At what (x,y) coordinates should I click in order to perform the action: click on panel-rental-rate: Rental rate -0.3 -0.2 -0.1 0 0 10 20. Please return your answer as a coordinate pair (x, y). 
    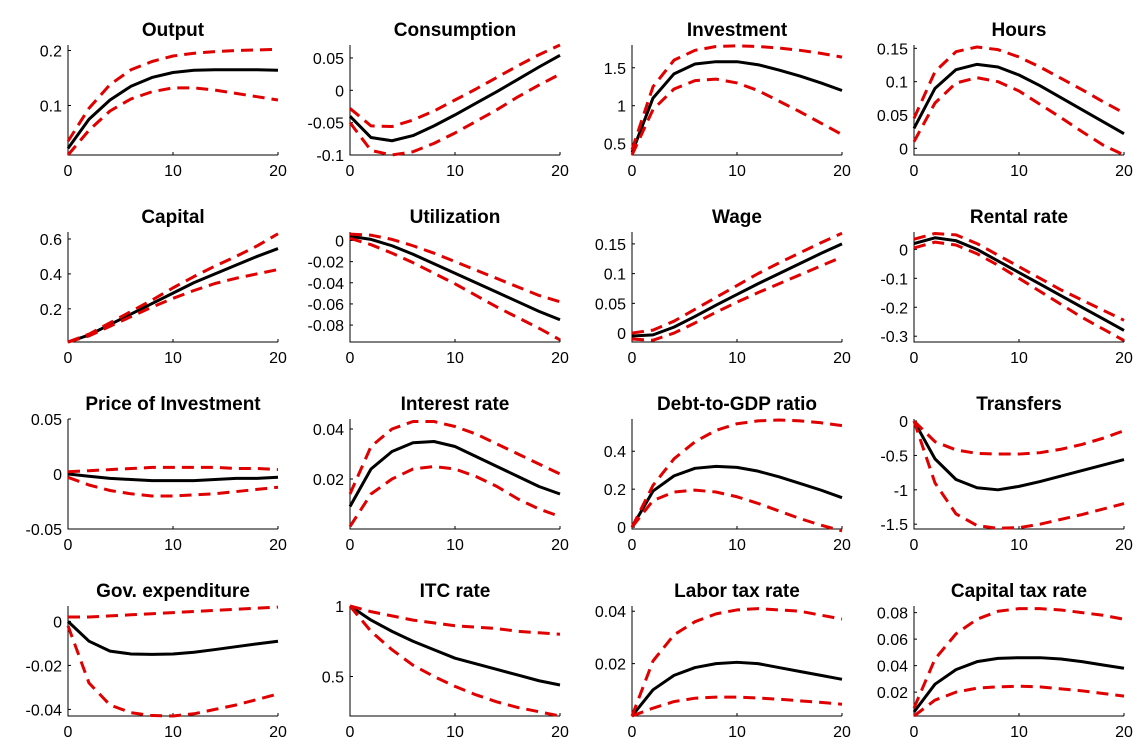
    Looking at the image, I should click on (1006, 287).